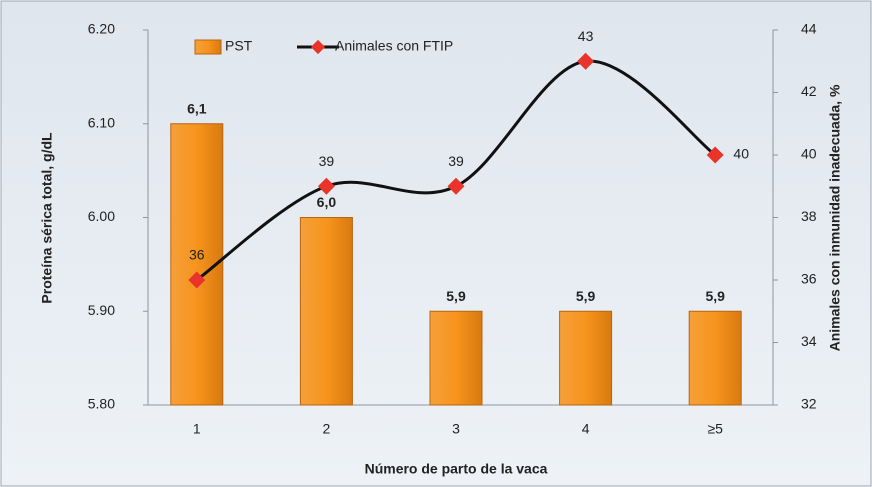 Image resolution: width=872 pixels, height=487 pixels. Describe the element at coordinates (809, 341) in the screenshot. I see `y2-tick-label: 34` at that location.